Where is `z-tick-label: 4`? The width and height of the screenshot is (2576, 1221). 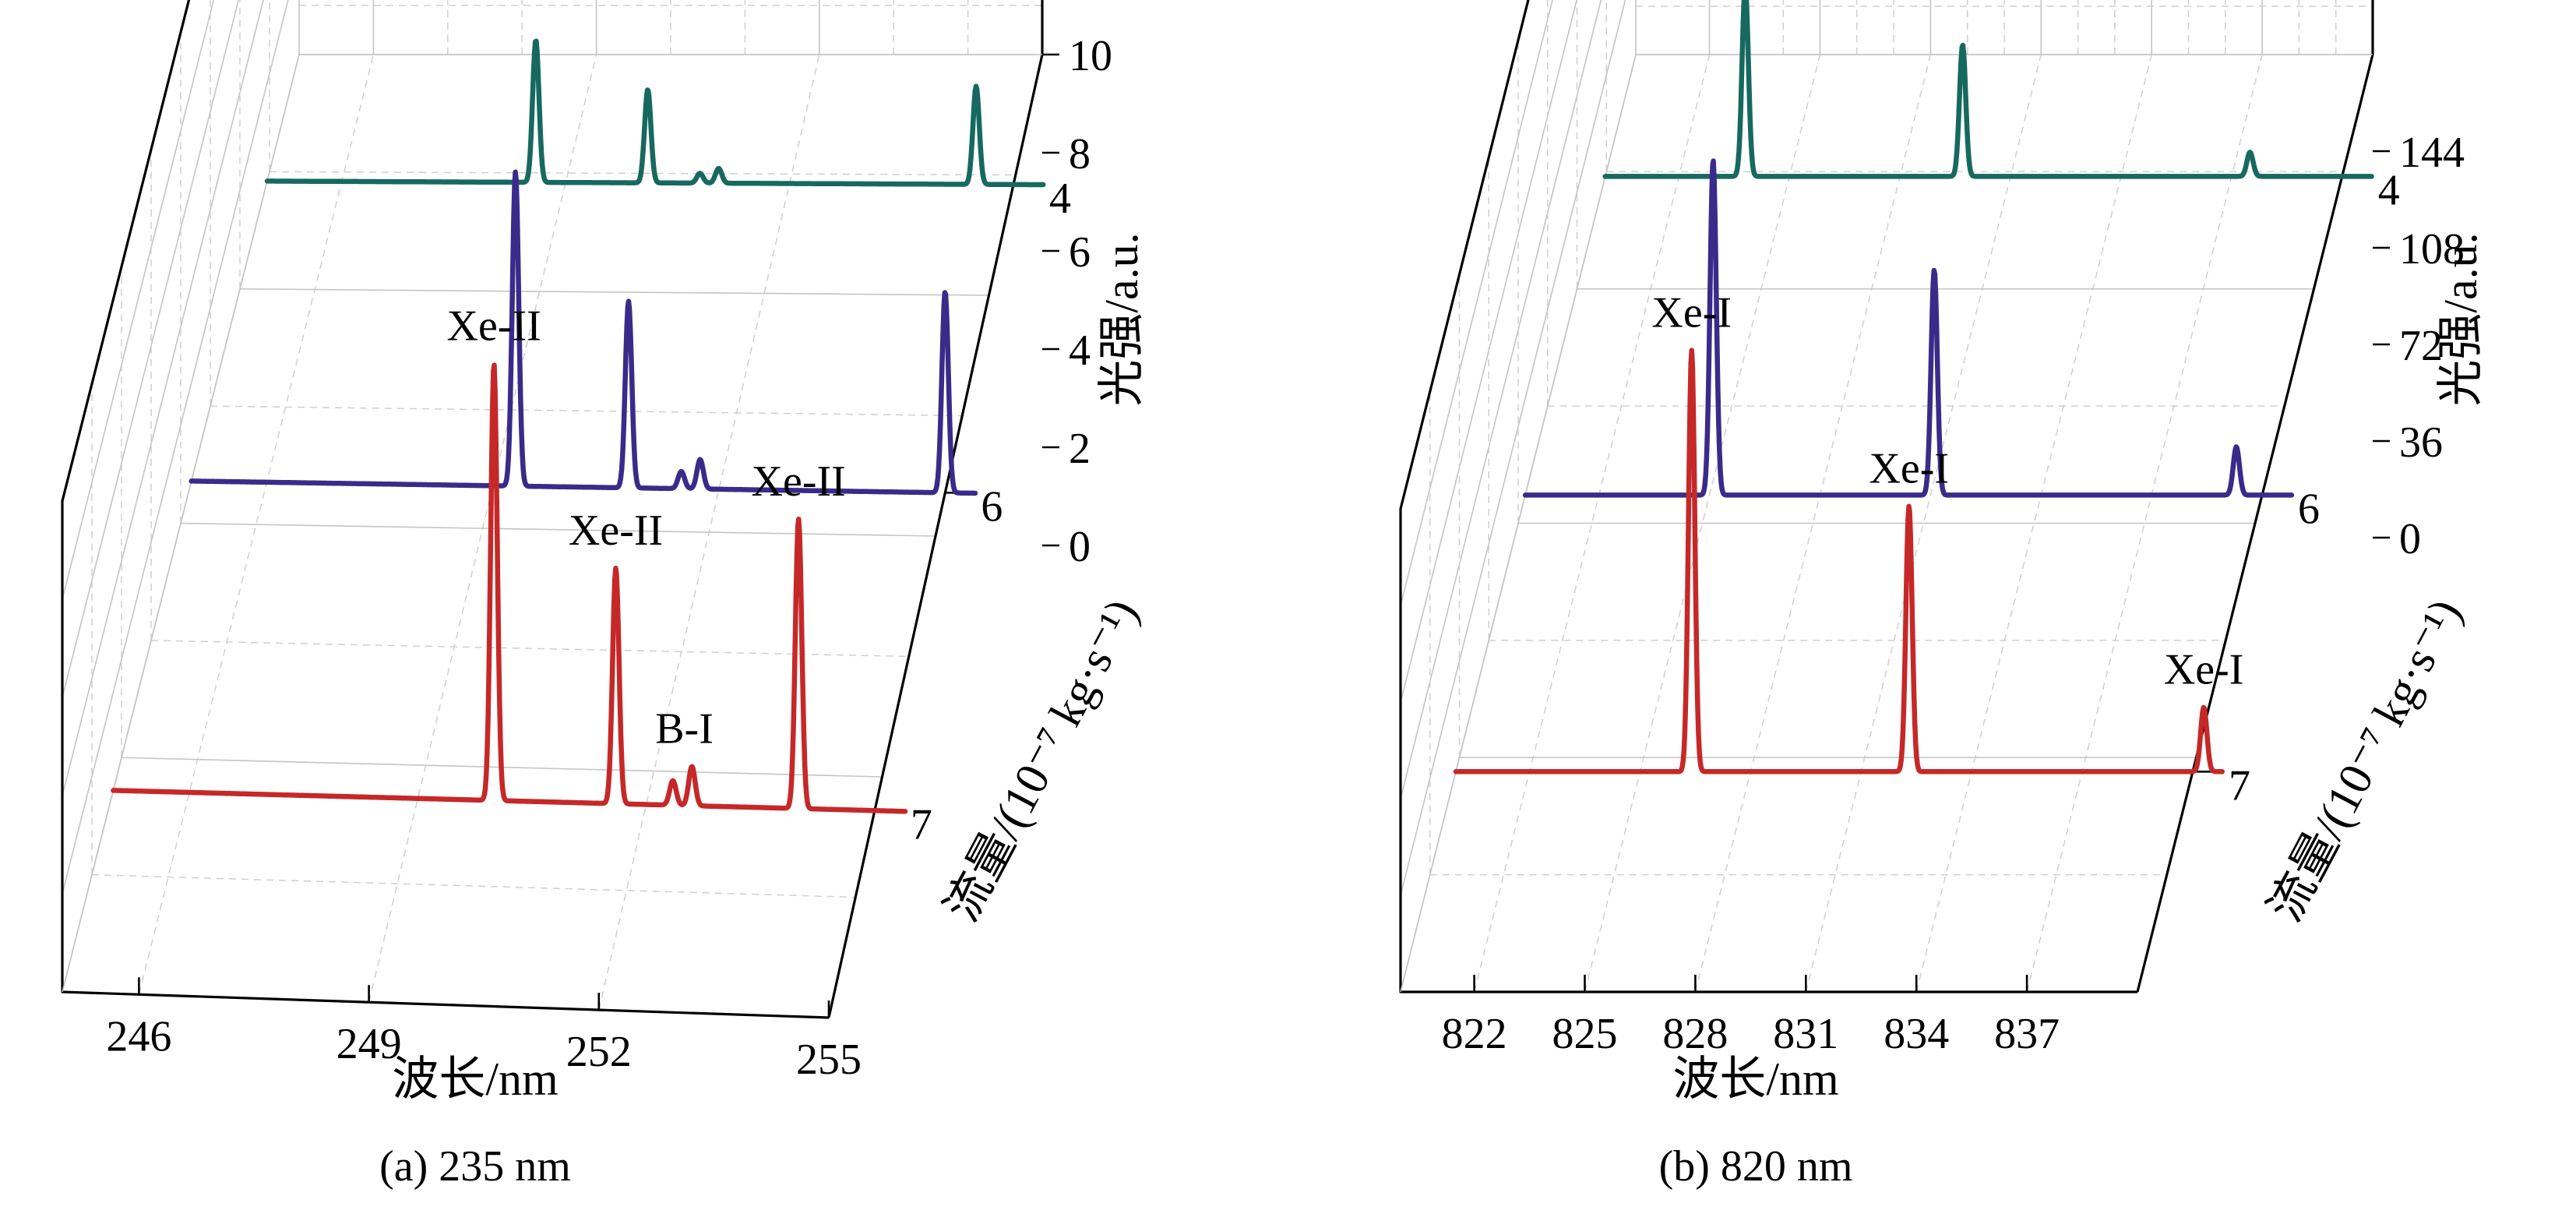 z-tick-label: 4 is located at coordinates (1080, 350).